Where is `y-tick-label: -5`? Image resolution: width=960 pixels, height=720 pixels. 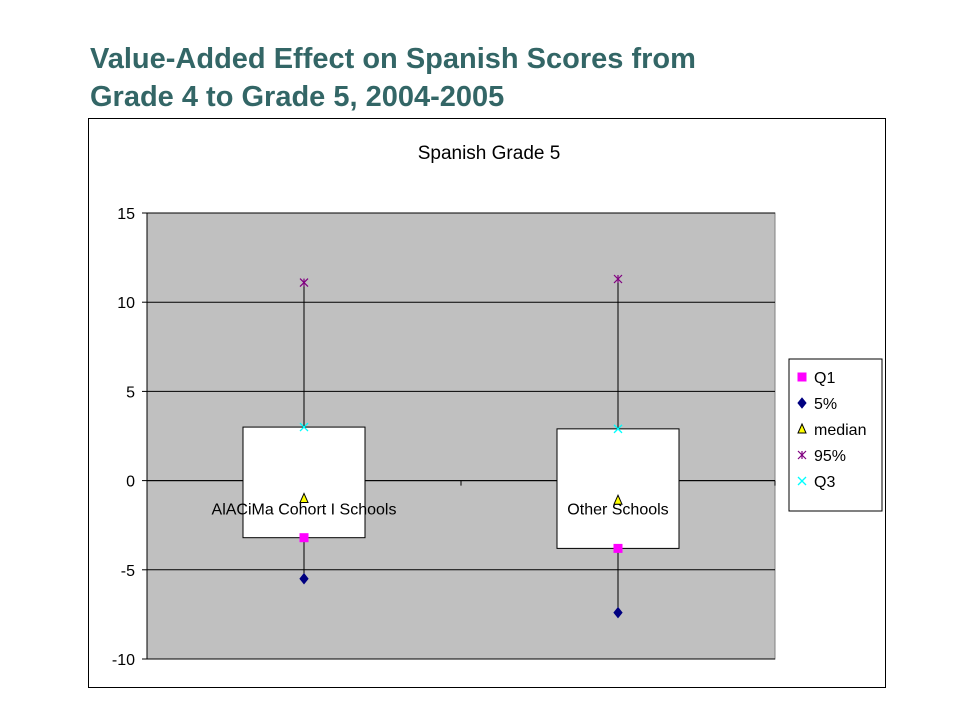 y-tick-label: -5 is located at coordinates (128, 571).